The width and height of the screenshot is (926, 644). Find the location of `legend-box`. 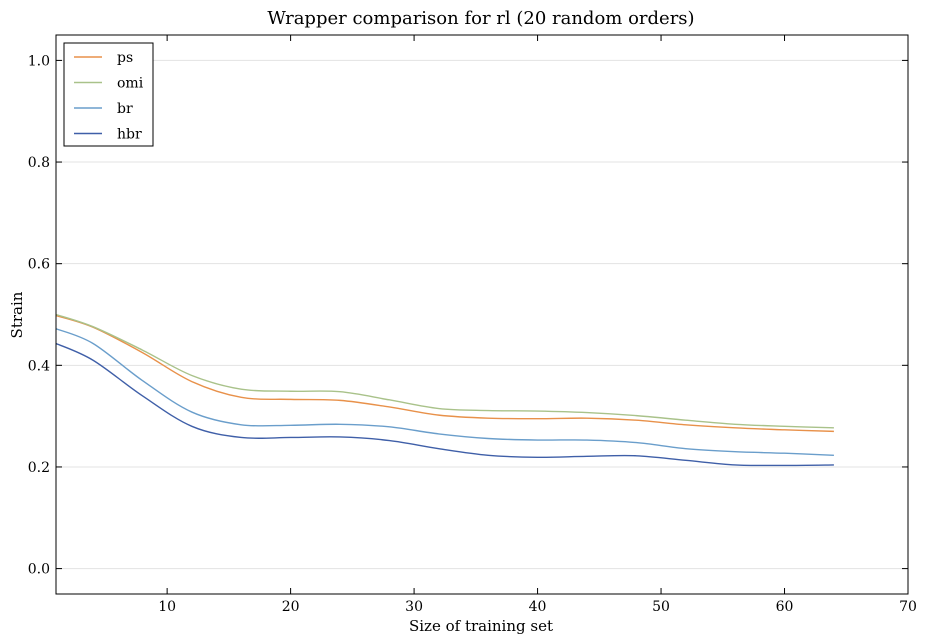

legend-box is located at coordinates (108, 94).